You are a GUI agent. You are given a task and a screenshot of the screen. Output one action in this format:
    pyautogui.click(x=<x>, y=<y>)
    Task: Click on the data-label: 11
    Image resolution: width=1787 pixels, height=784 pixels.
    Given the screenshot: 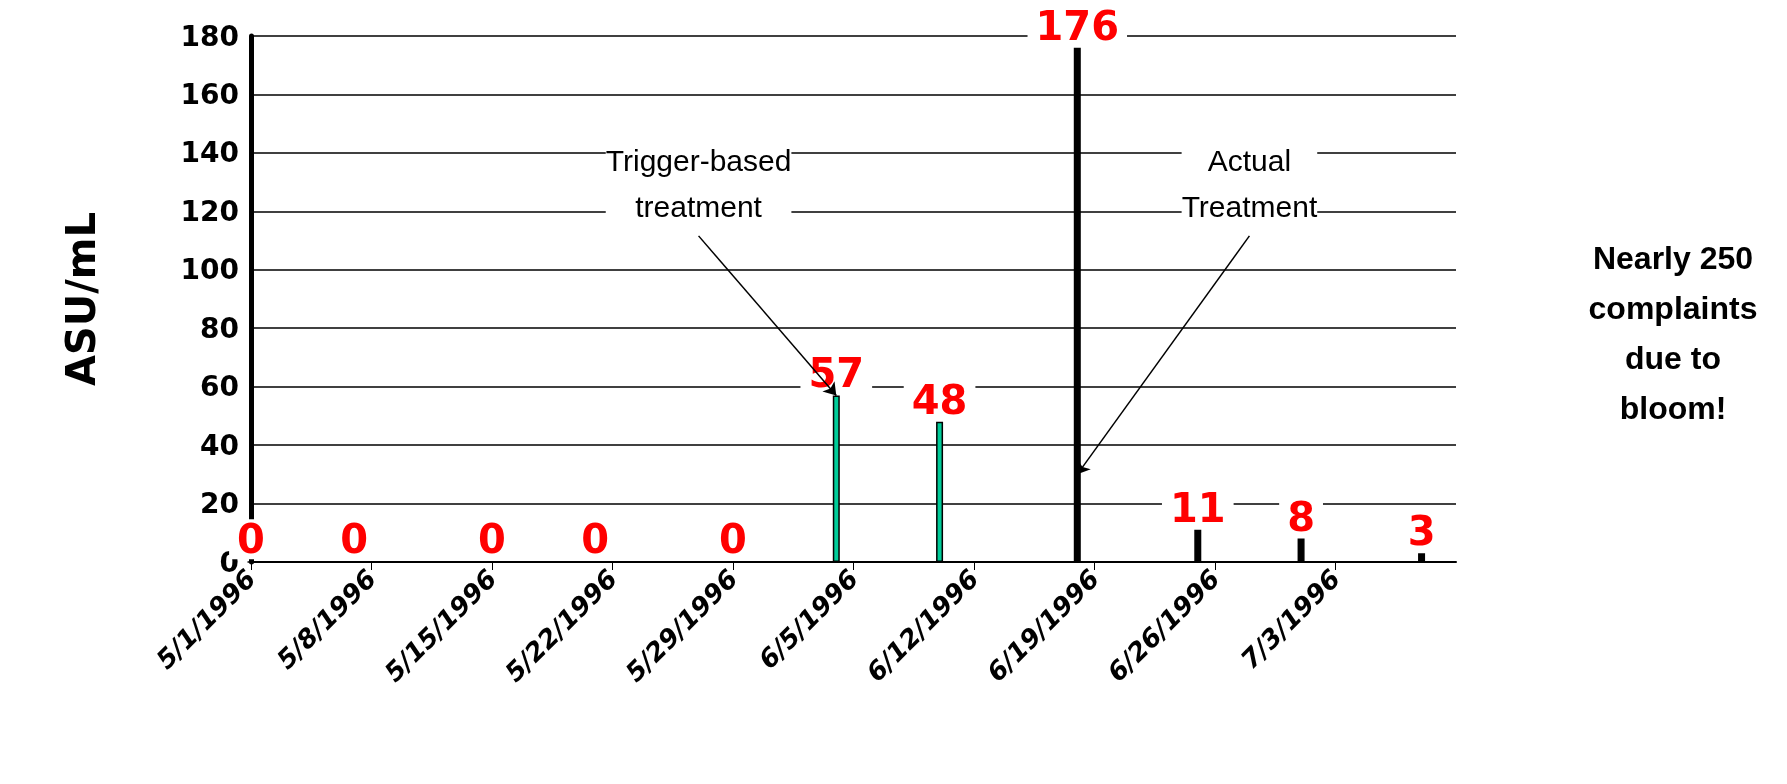 What is the action you would take?
    pyautogui.click(x=1197, y=507)
    